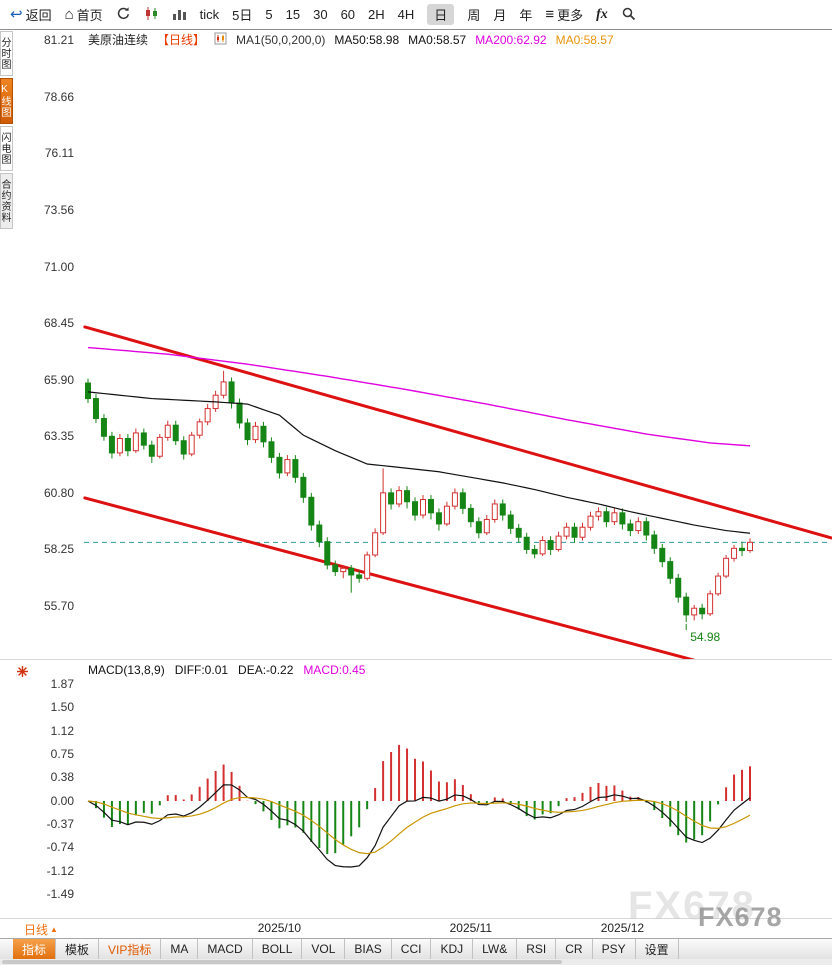  I want to click on back-label: 返回, so click(38, 15).